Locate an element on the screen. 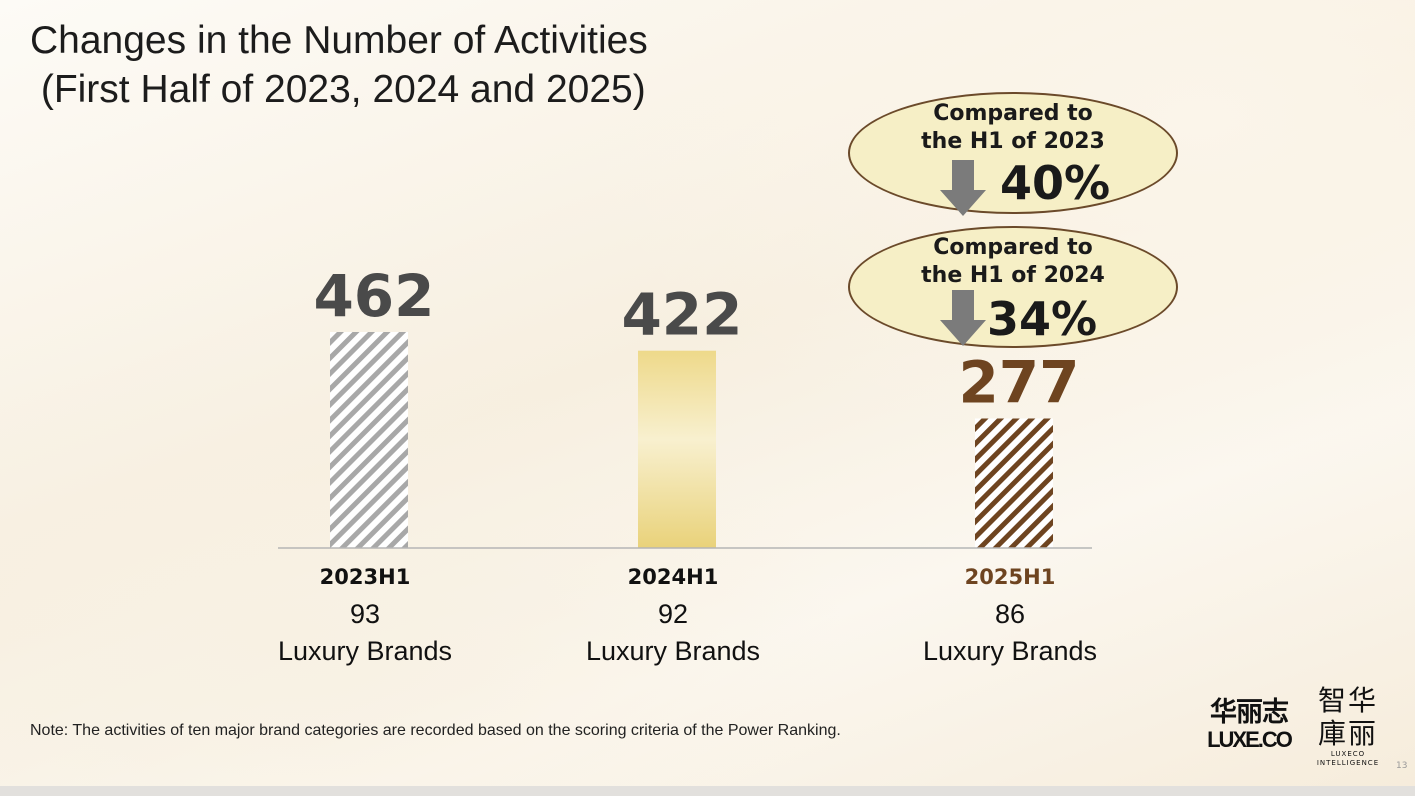 The width and height of the screenshot is (1415, 796). logo-cn-text: 华丽志 is located at coordinates (1249, 712).